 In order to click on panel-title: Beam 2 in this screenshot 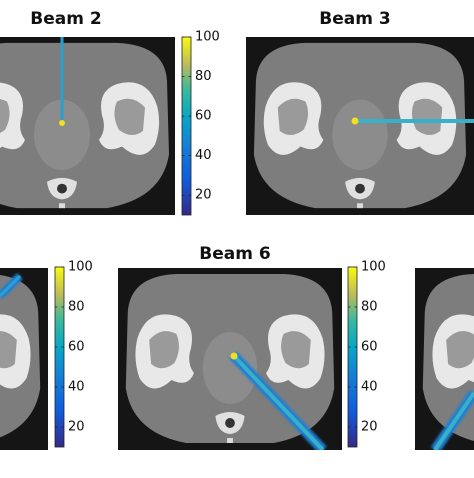, I will do `click(65, 19)`.